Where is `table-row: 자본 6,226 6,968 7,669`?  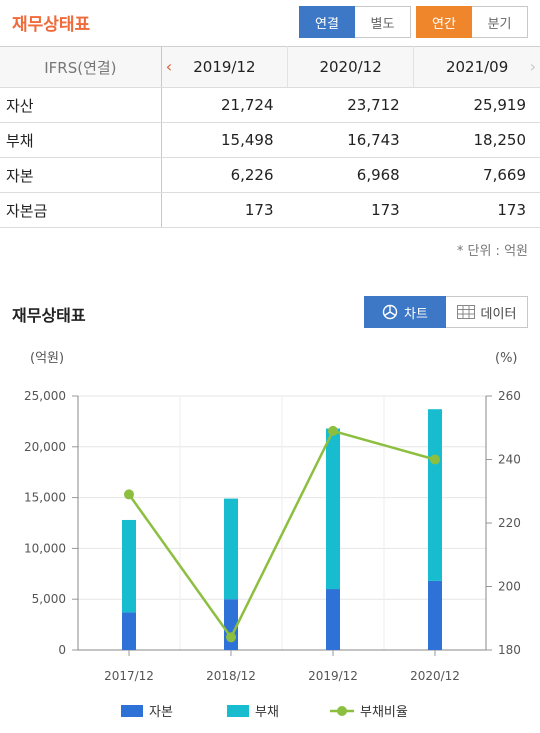 table-row: 자본 6,226 6,968 7,669 is located at coordinates (270, 175).